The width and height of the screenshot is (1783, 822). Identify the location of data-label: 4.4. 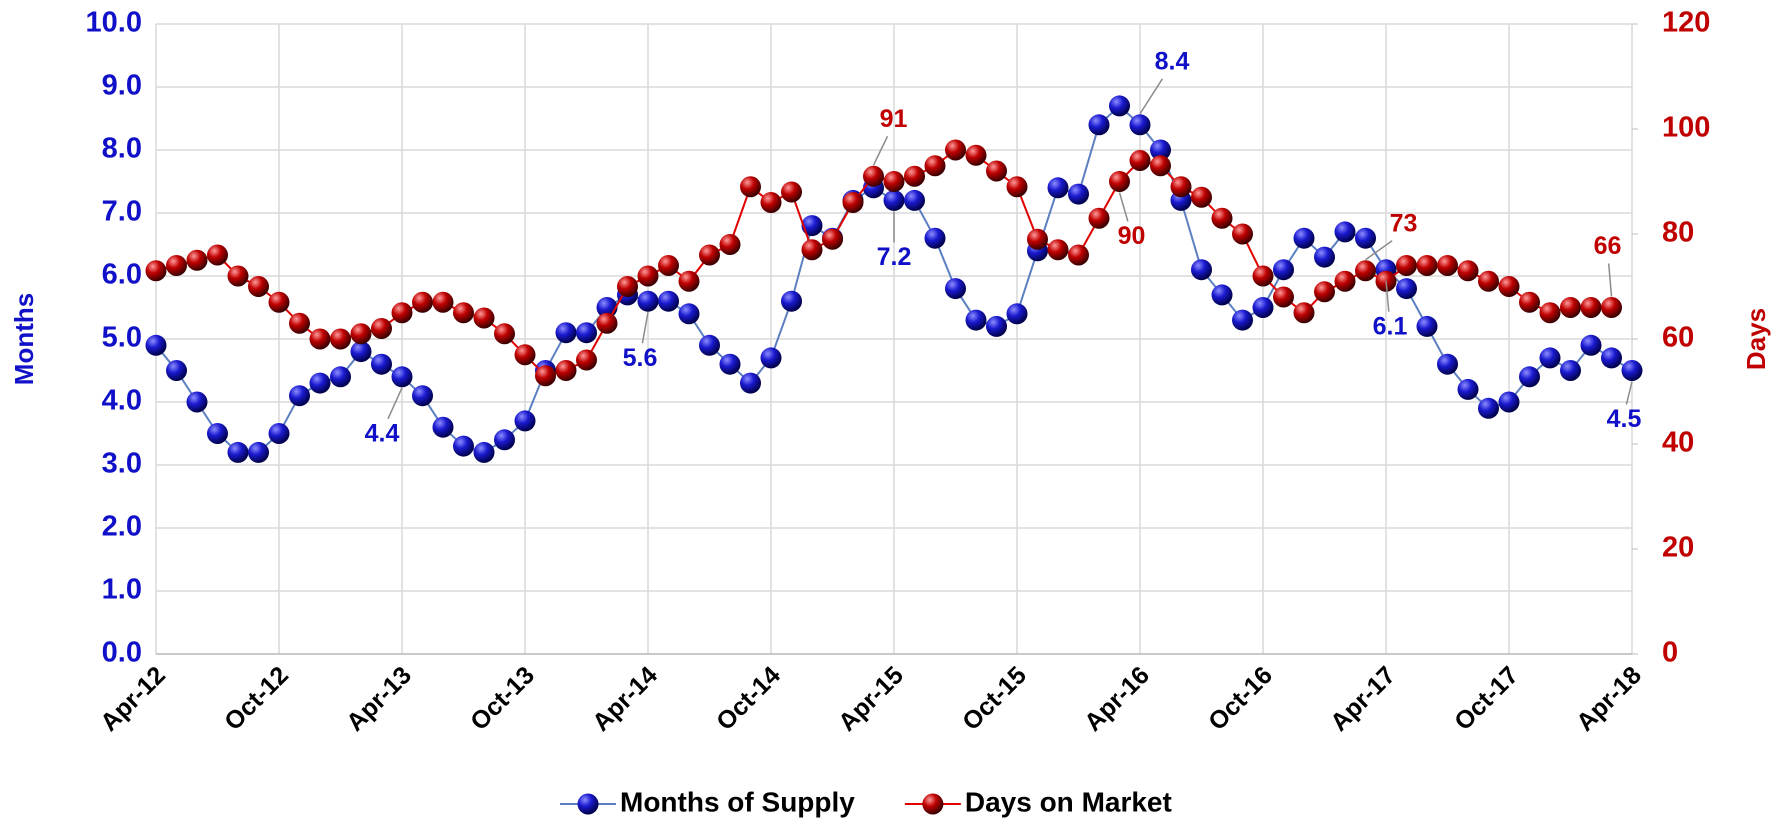
(382, 433).